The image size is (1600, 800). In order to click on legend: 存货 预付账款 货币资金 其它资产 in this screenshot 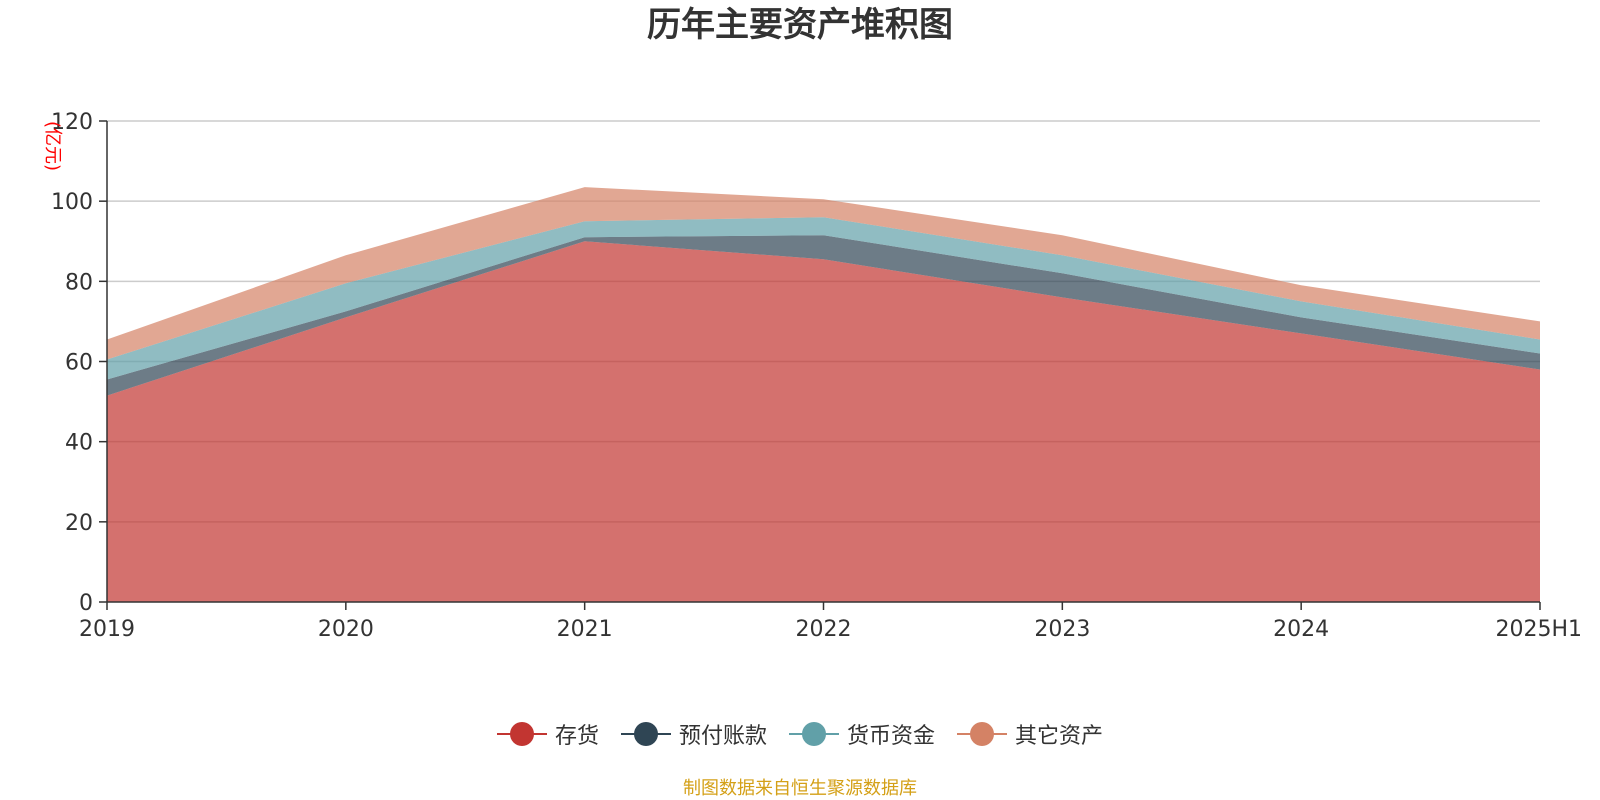, I will do `click(800, 734)`.